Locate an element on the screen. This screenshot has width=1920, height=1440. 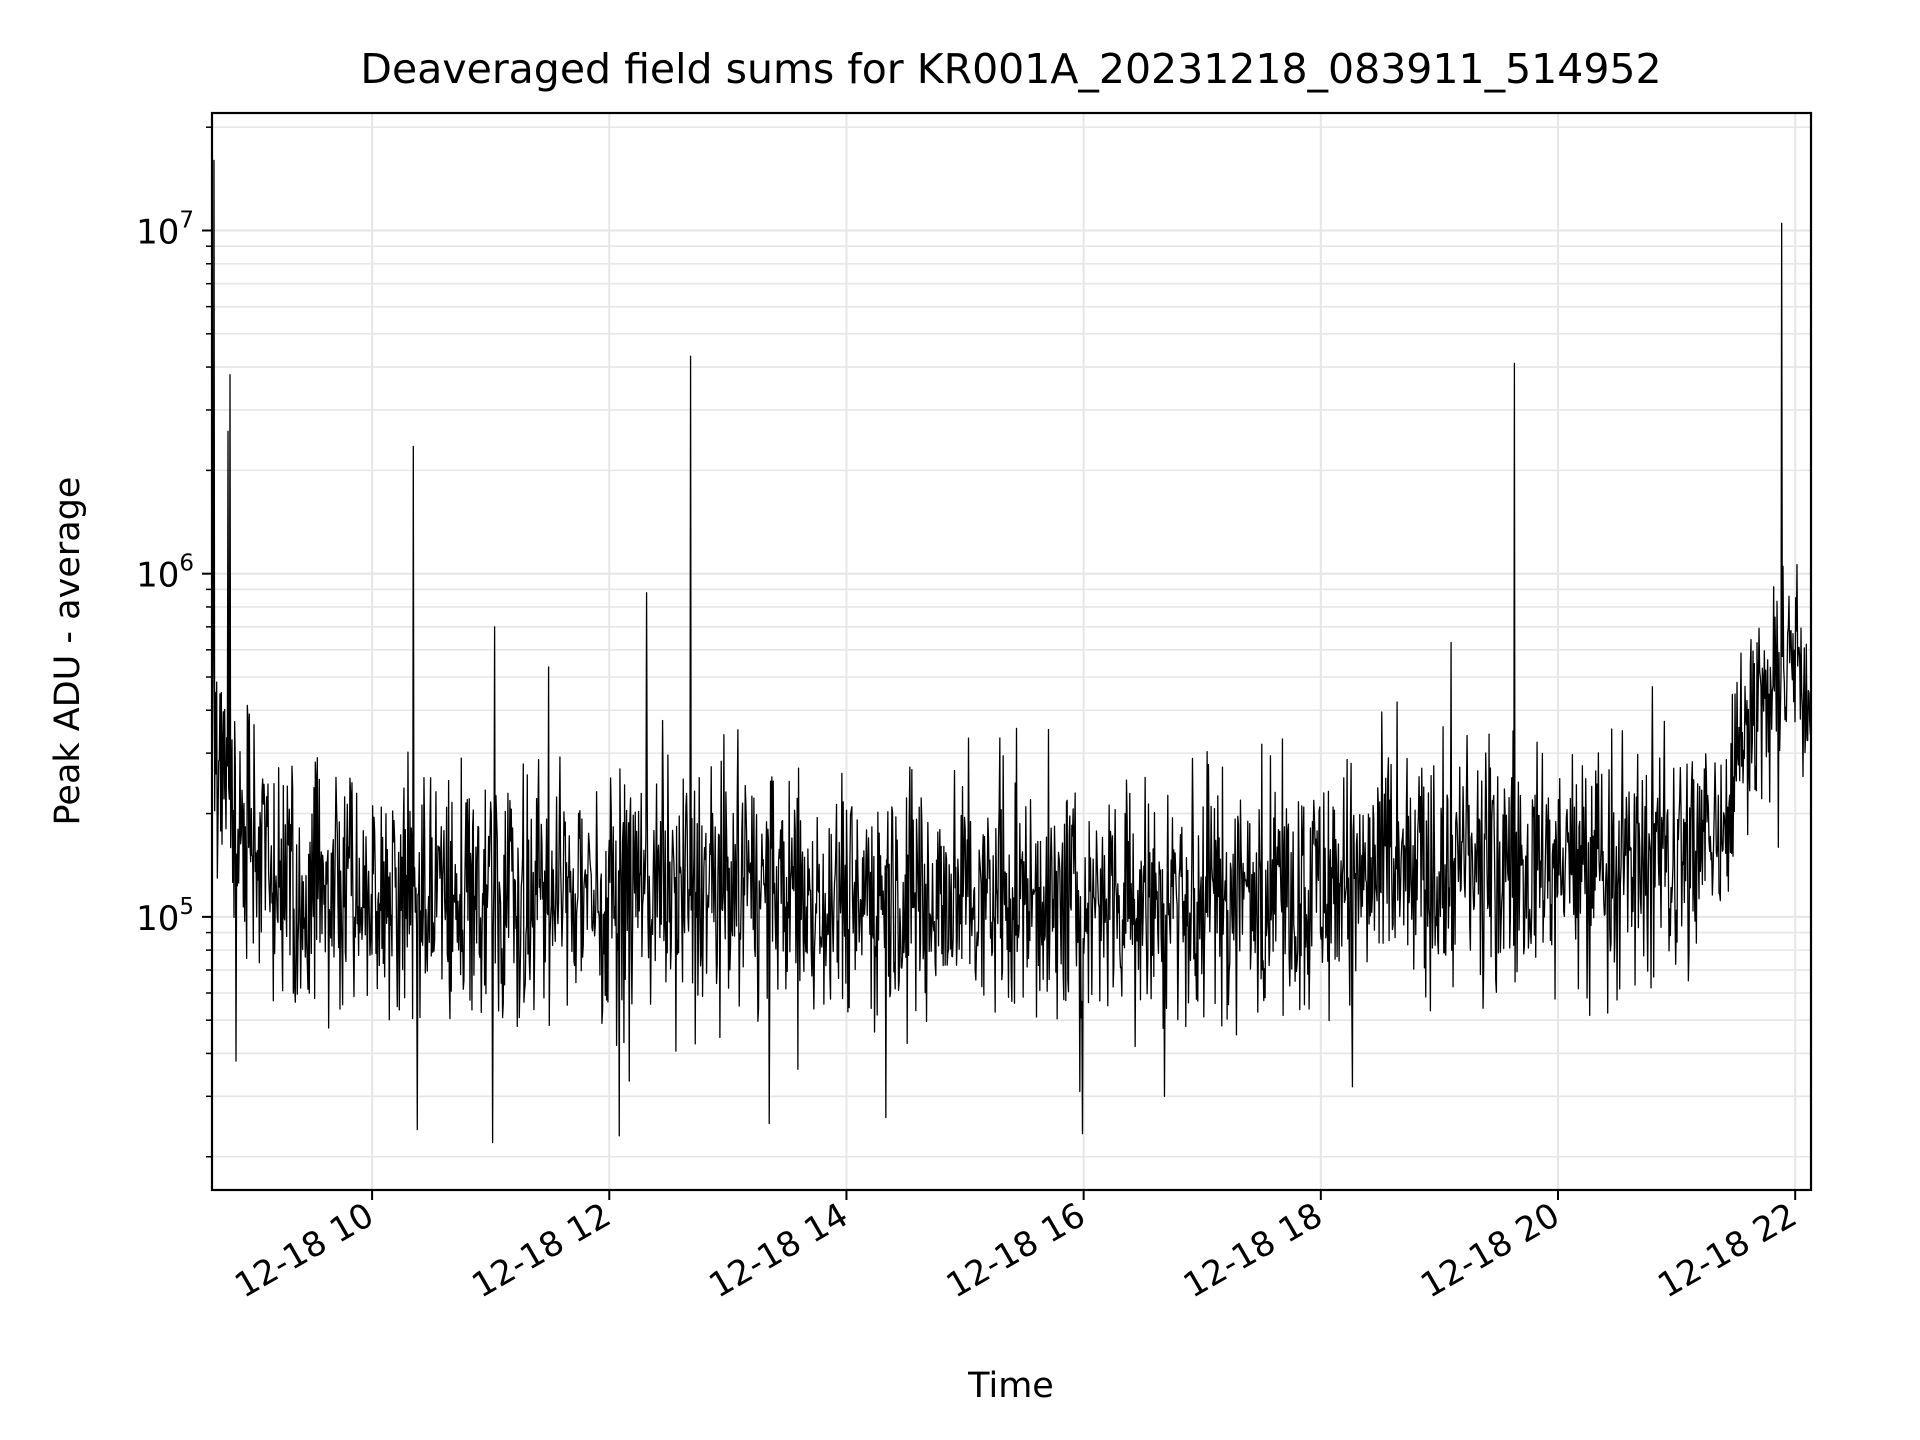
y-axis-ticks: 10⁵ 10⁶ 10⁷ is located at coordinates (174, 642).